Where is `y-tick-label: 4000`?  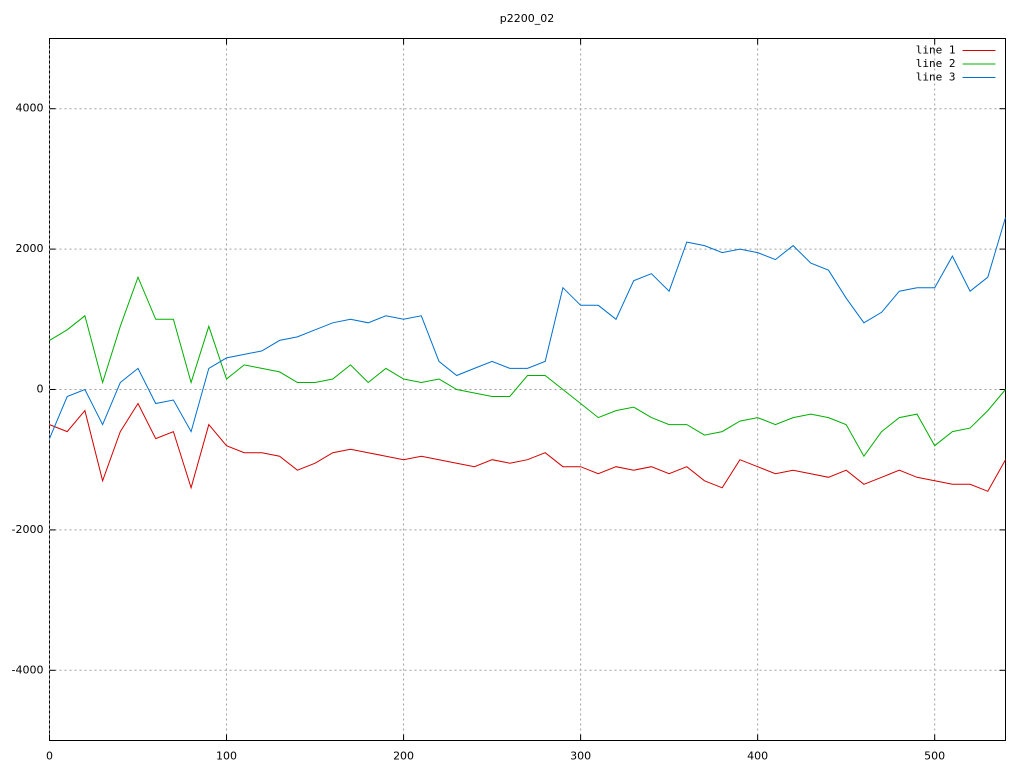
y-tick-label: 4000 is located at coordinates (30, 108).